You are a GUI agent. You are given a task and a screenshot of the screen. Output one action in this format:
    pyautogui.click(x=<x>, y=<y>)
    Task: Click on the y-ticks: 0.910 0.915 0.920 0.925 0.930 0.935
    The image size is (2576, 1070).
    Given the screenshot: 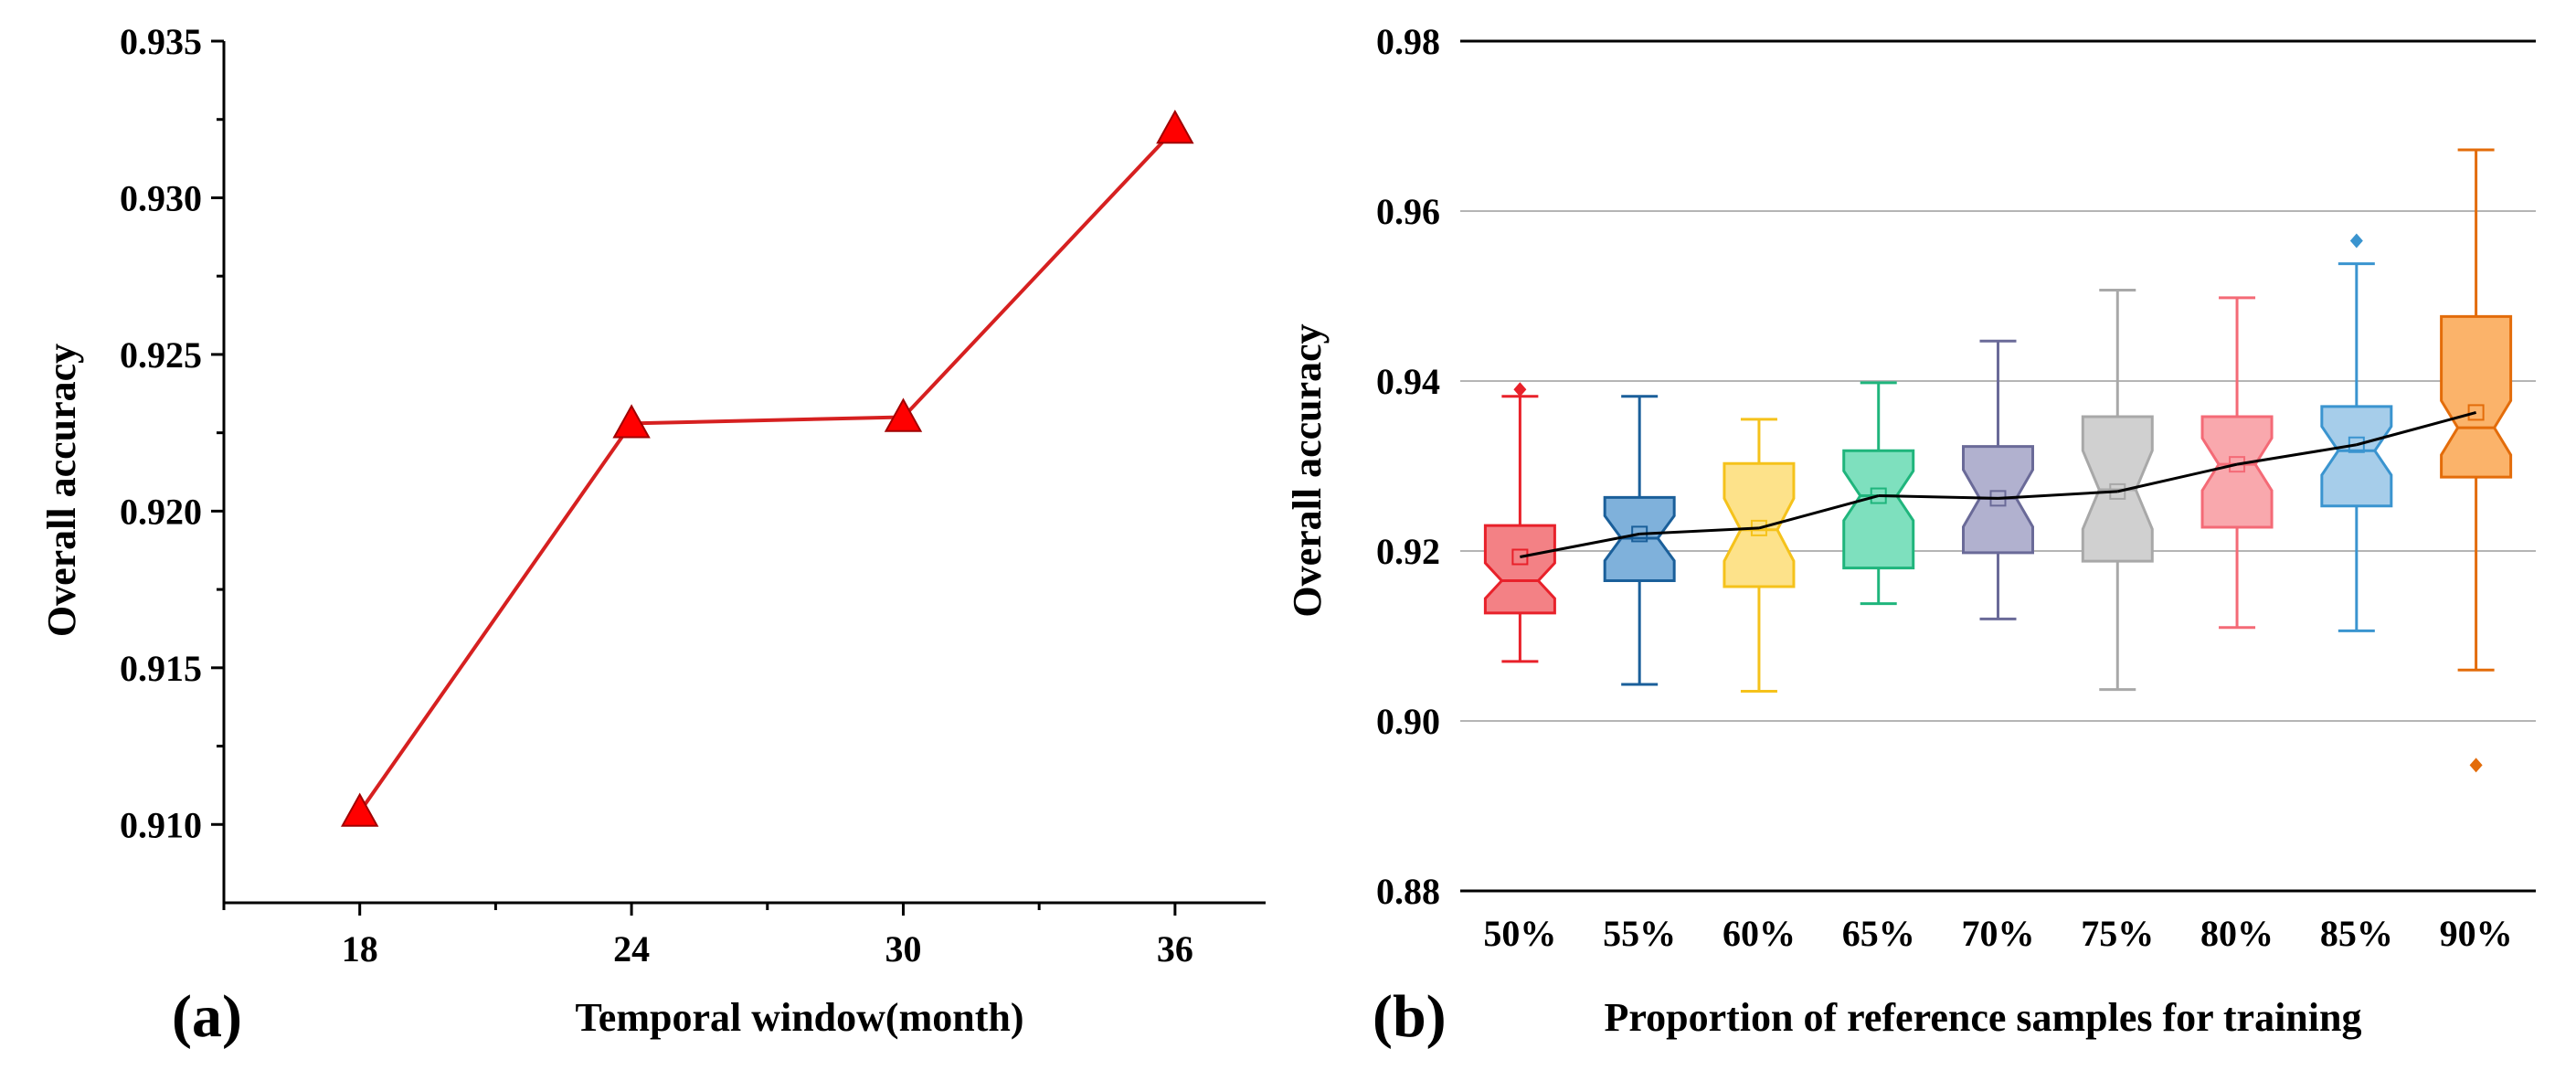 What is the action you would take?
    pyautogui.click(x=172, y=433)
    